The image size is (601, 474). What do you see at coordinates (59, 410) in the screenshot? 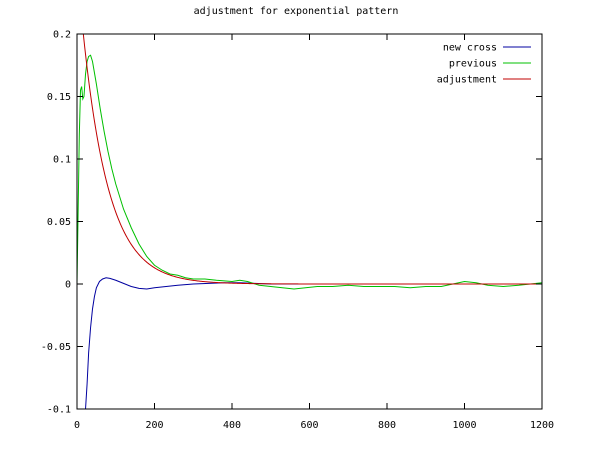
I see `y-tick-label: -0.1` at bounding box center [59, 410].